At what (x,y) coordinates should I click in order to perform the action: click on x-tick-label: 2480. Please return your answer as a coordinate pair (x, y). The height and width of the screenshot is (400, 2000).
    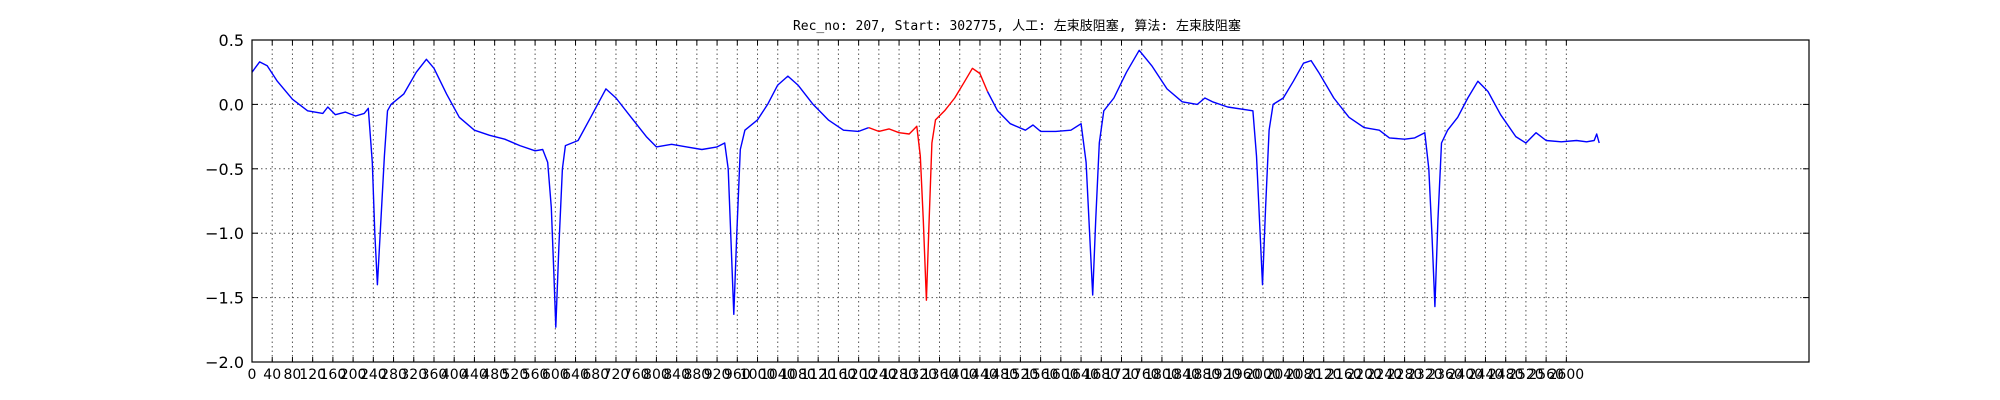
    Looking at the image, I should click on (1506, 375).